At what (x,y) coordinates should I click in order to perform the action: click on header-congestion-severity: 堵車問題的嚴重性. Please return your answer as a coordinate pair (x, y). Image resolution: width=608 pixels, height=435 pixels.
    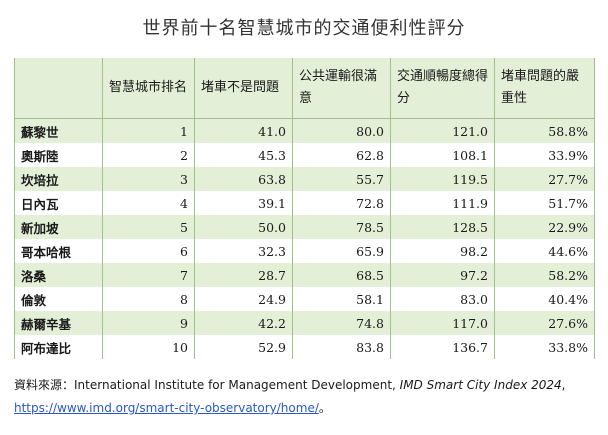
    Looking at the image, I should click on (544, 88).